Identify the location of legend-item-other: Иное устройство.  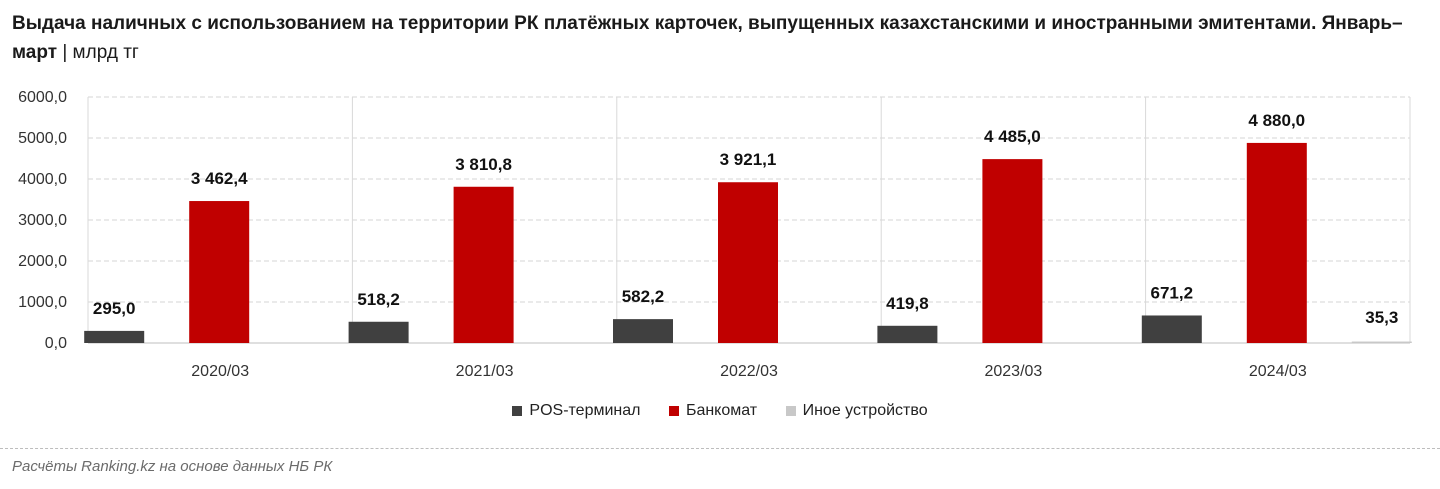
(856, 411).